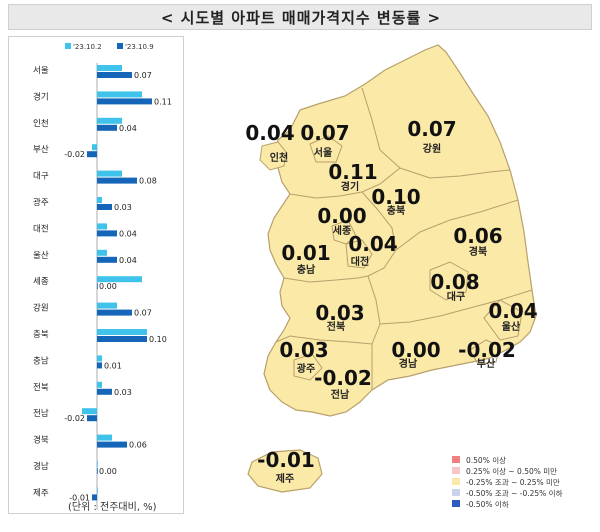 The image size is (600, 532). Describe the element at coordinates (477, 236) in the screenshot. I see `region-value: 0.06` at that location.